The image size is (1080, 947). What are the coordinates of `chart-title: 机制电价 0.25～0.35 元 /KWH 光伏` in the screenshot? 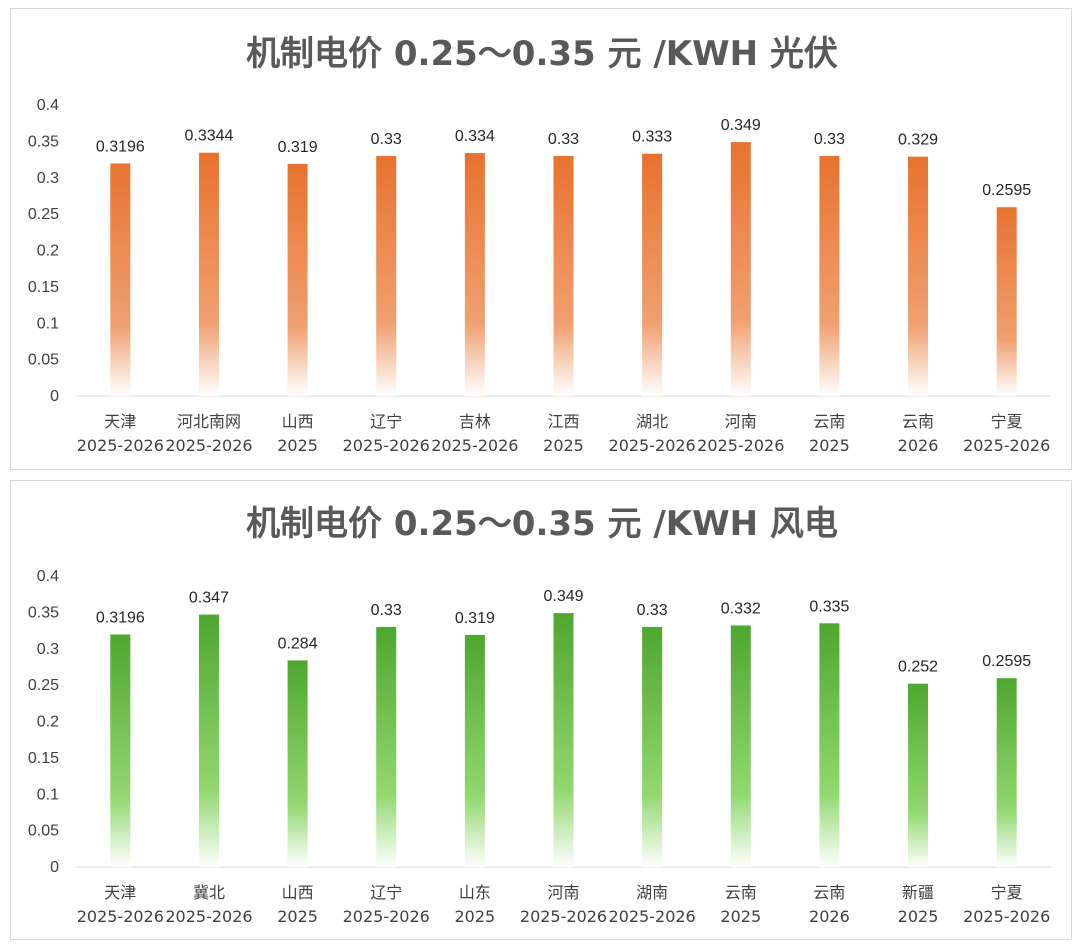 It's located at (542, 54).